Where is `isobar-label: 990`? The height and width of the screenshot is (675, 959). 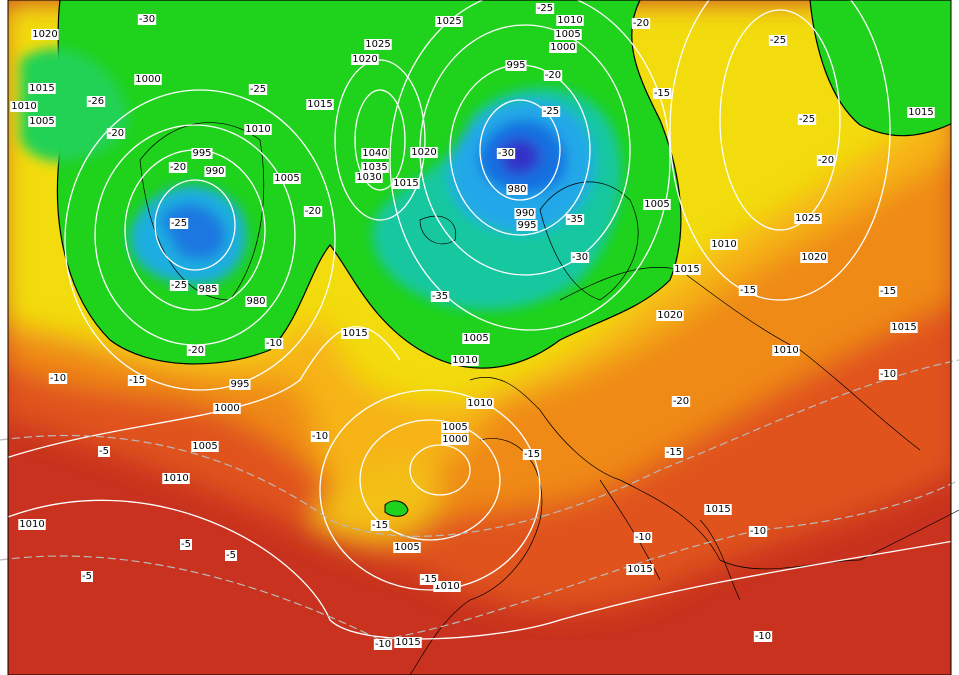
isobar-label: 990 is located at coordinates (214, 171).